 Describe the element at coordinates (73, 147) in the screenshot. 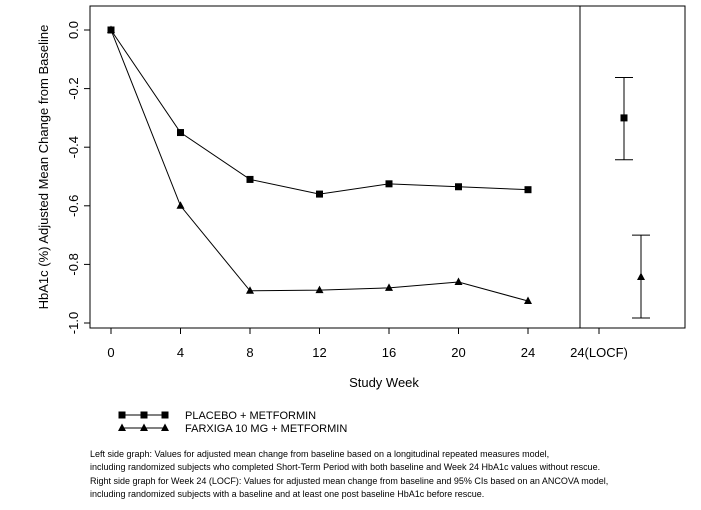

I see `y-tick-label: -0.4` at that location.